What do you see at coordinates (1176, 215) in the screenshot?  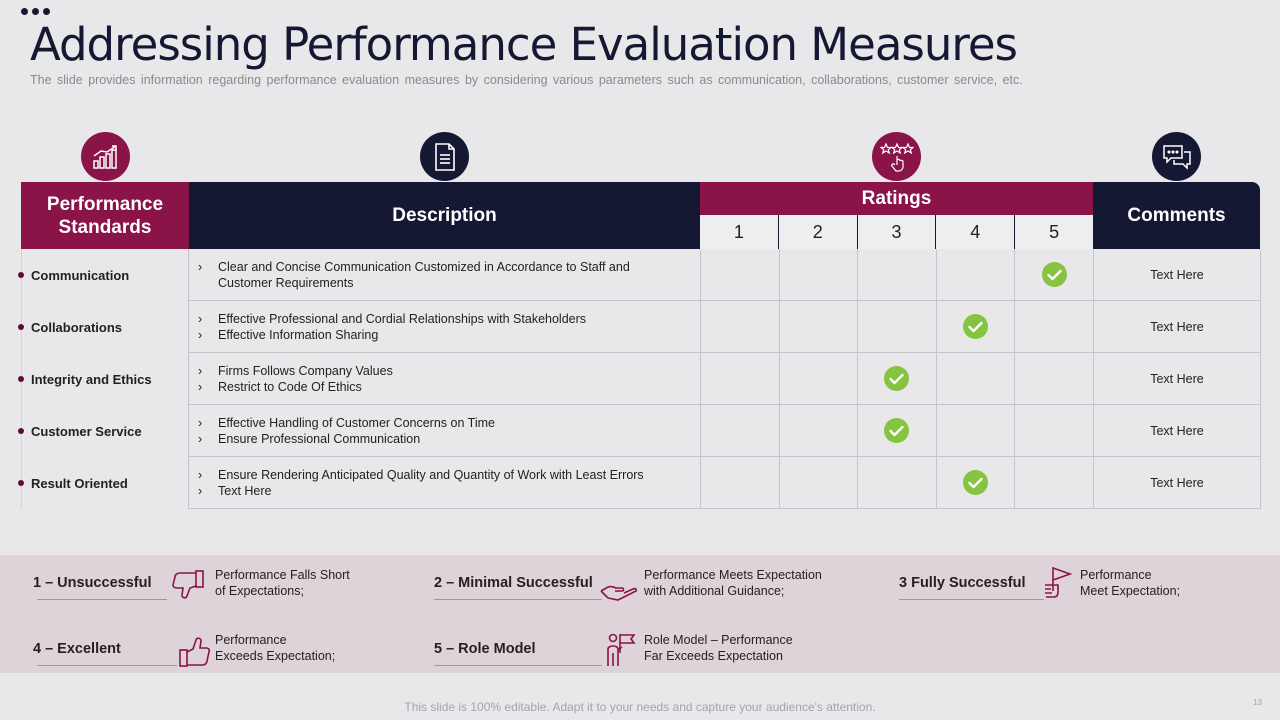 I see `header-comments: Comments` at bounding box center [1176, 215].